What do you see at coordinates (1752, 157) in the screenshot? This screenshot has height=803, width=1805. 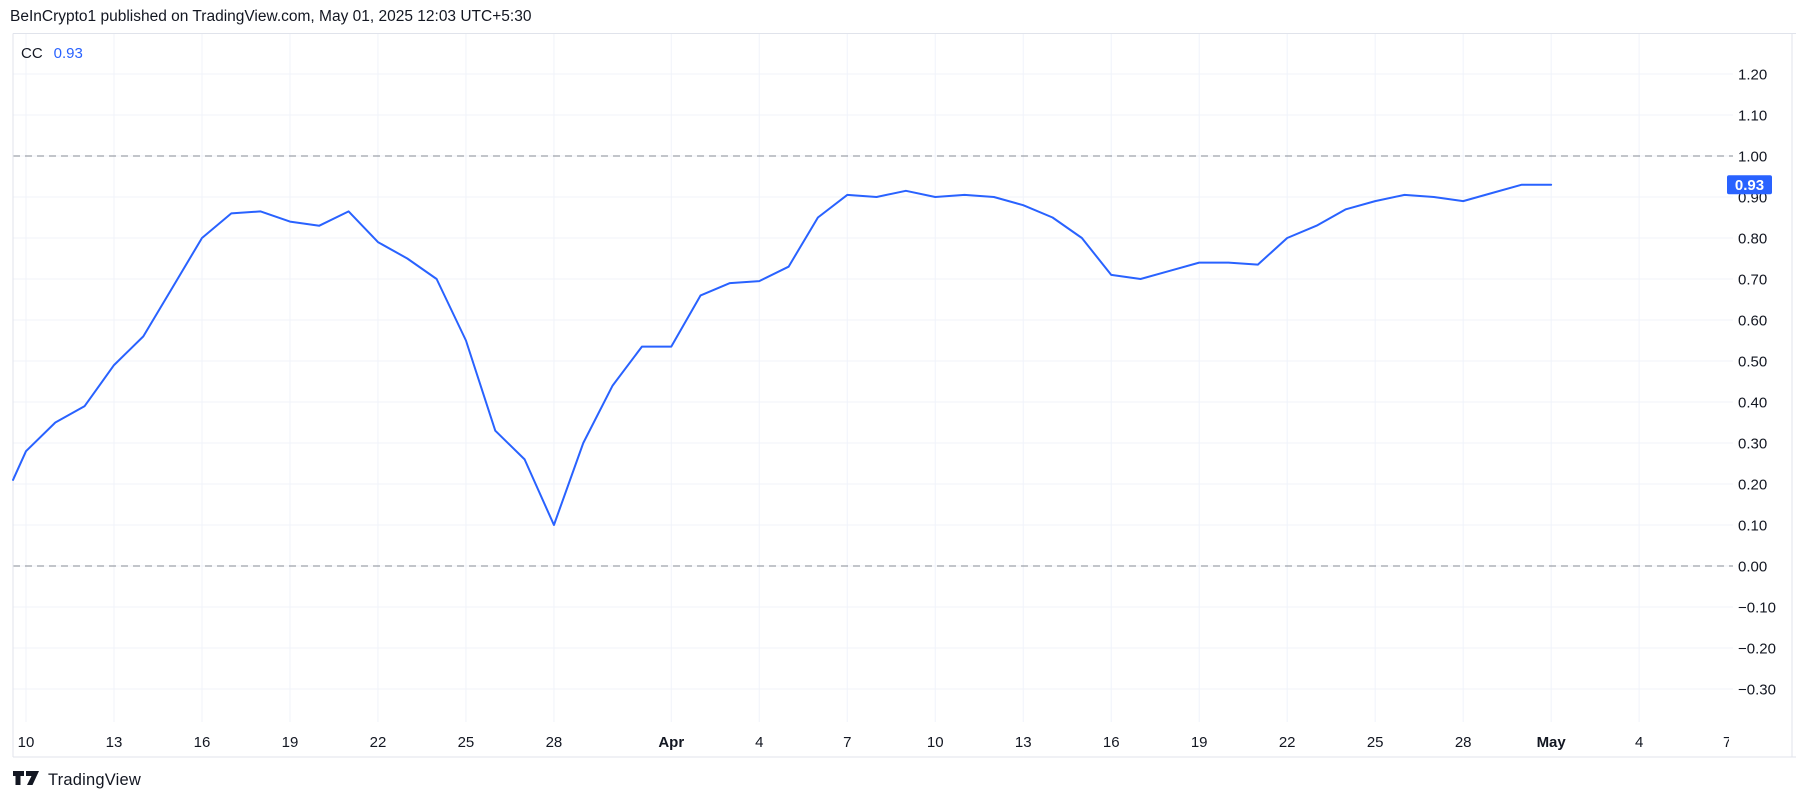 I see `y-axis-label: 1.00` at bounding box center [1752, 157].